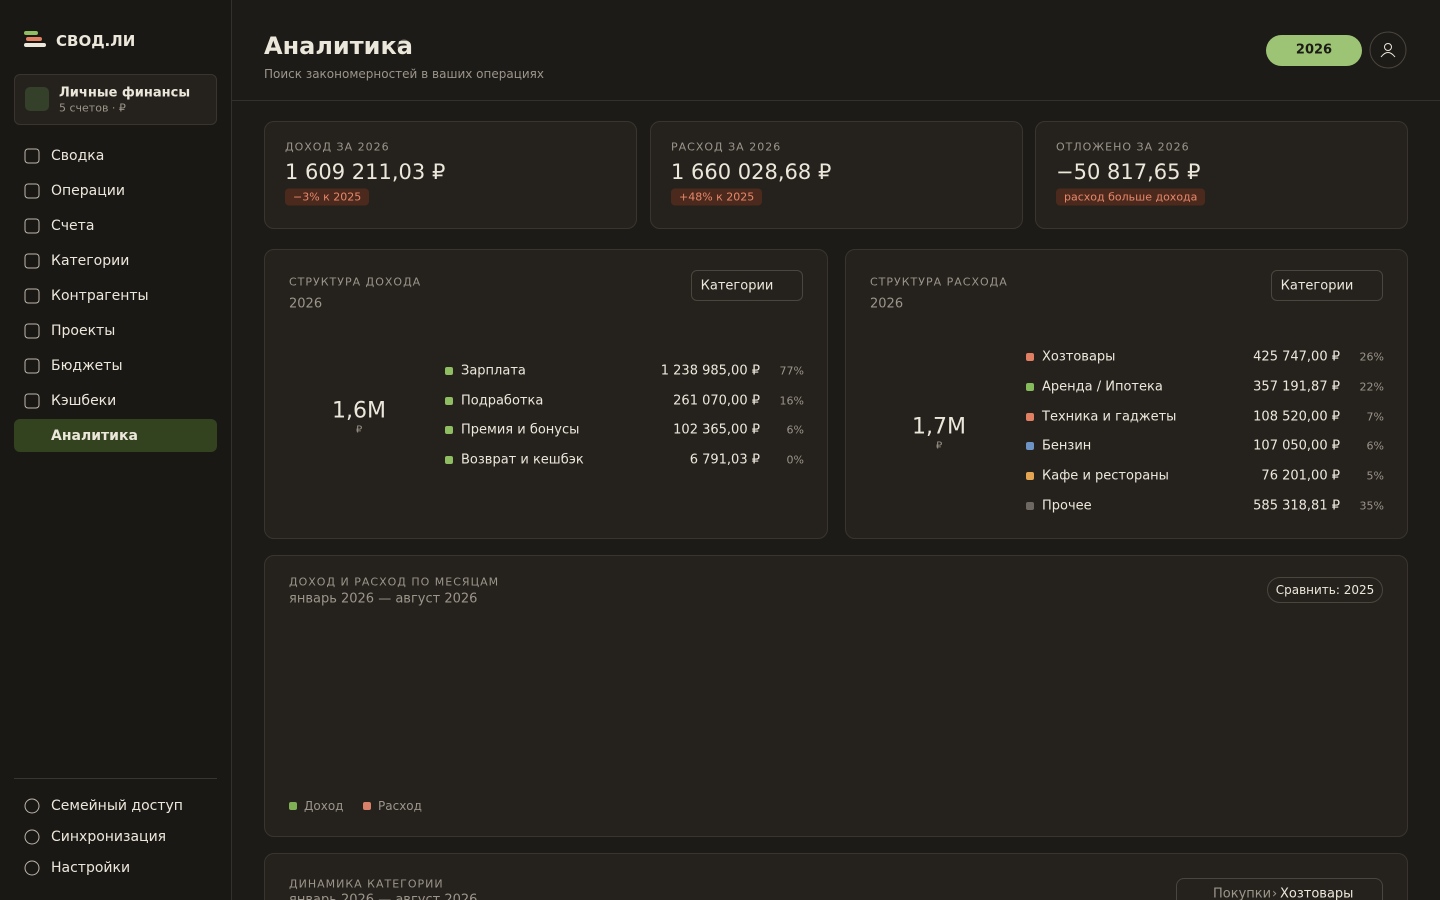 This screenshot has height=900, width=1440. Describe the element at coordinates (394, 582) in the screenshot. I see `chart-title: ДОХОД И РАСХОД ПО МЕСЯЦАМ` at that location.